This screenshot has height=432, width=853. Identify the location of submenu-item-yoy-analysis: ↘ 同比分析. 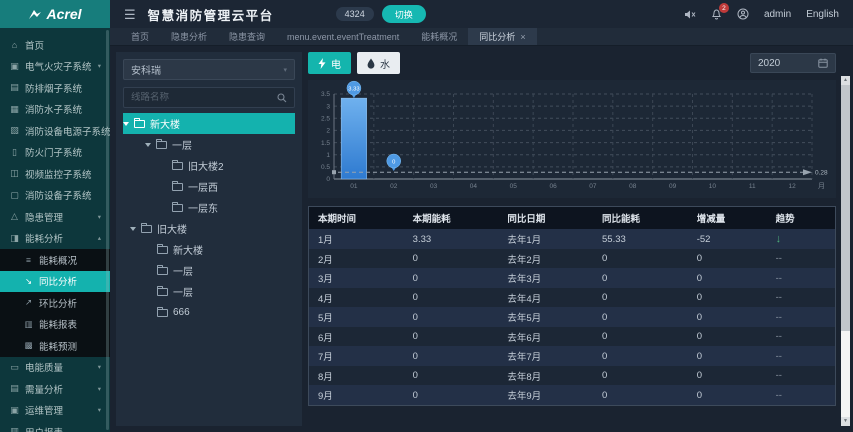
(55, 281).